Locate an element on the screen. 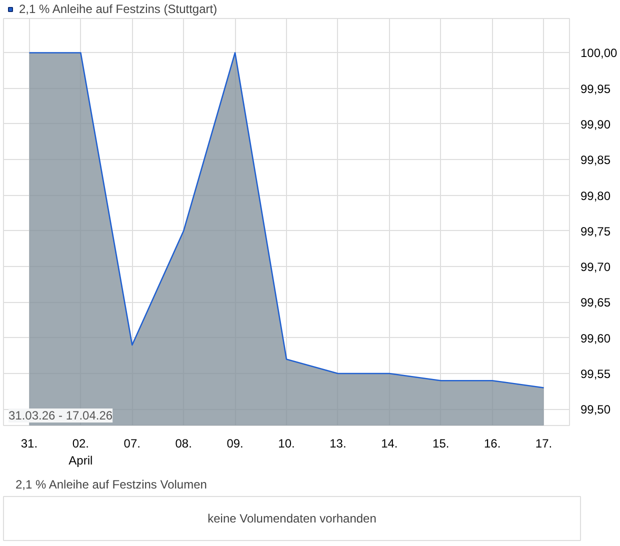 This screenshot has width=620, height=546. text: 2,1 % Anleihe auf Festzins Volumen is located at coordinates (111, 485).